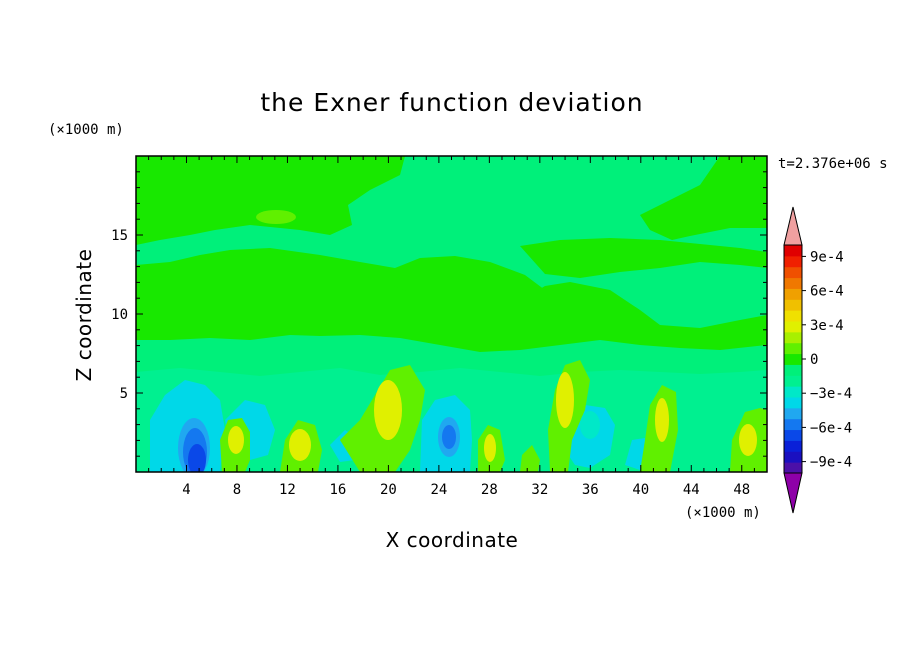 This screenshot has height=654, width=904. What do you see at coordinates (186, 490) in the screenshot?
I see `x-tick-label: 4` at bounding box center [186, 490].